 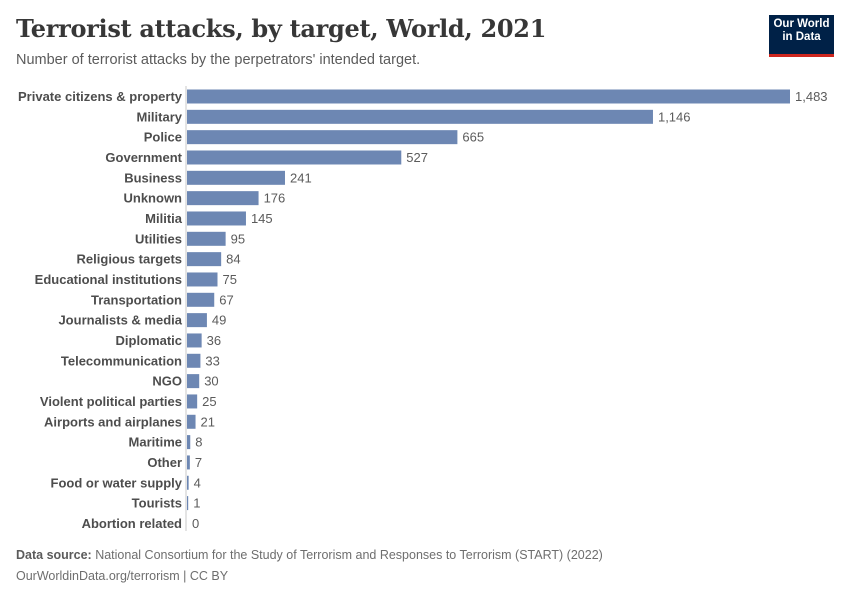 What do you see at coordinates (149, 340) in the screenshot?
I see `category-label: Diplomatic` at bounding box center [149, 340].